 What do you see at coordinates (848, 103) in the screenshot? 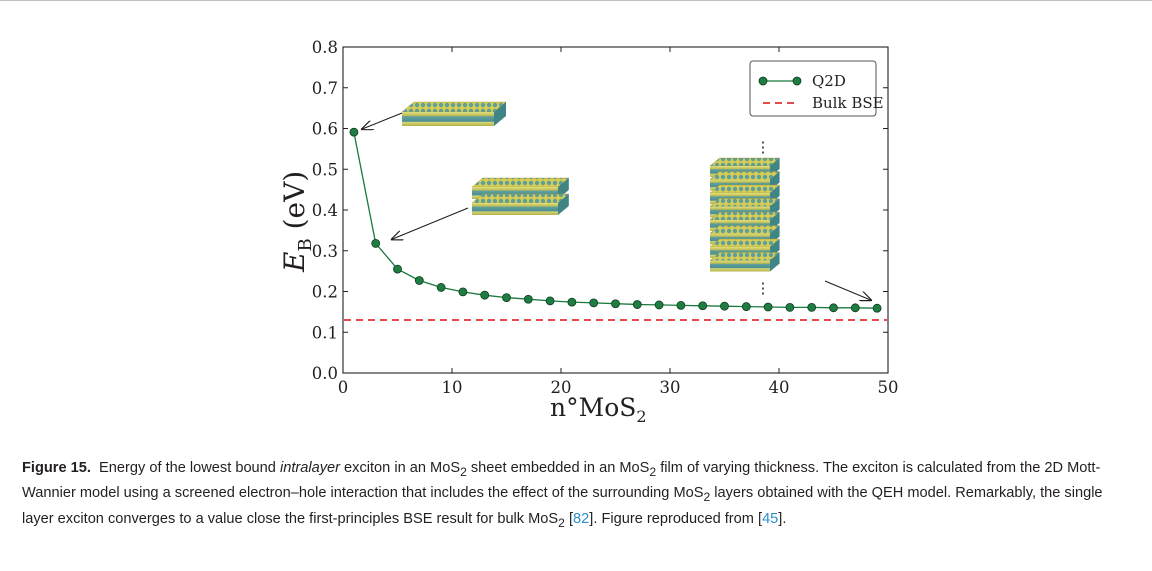
I see `legend-bulk-label: Bulk BSE` at bounding box center [848, 103].